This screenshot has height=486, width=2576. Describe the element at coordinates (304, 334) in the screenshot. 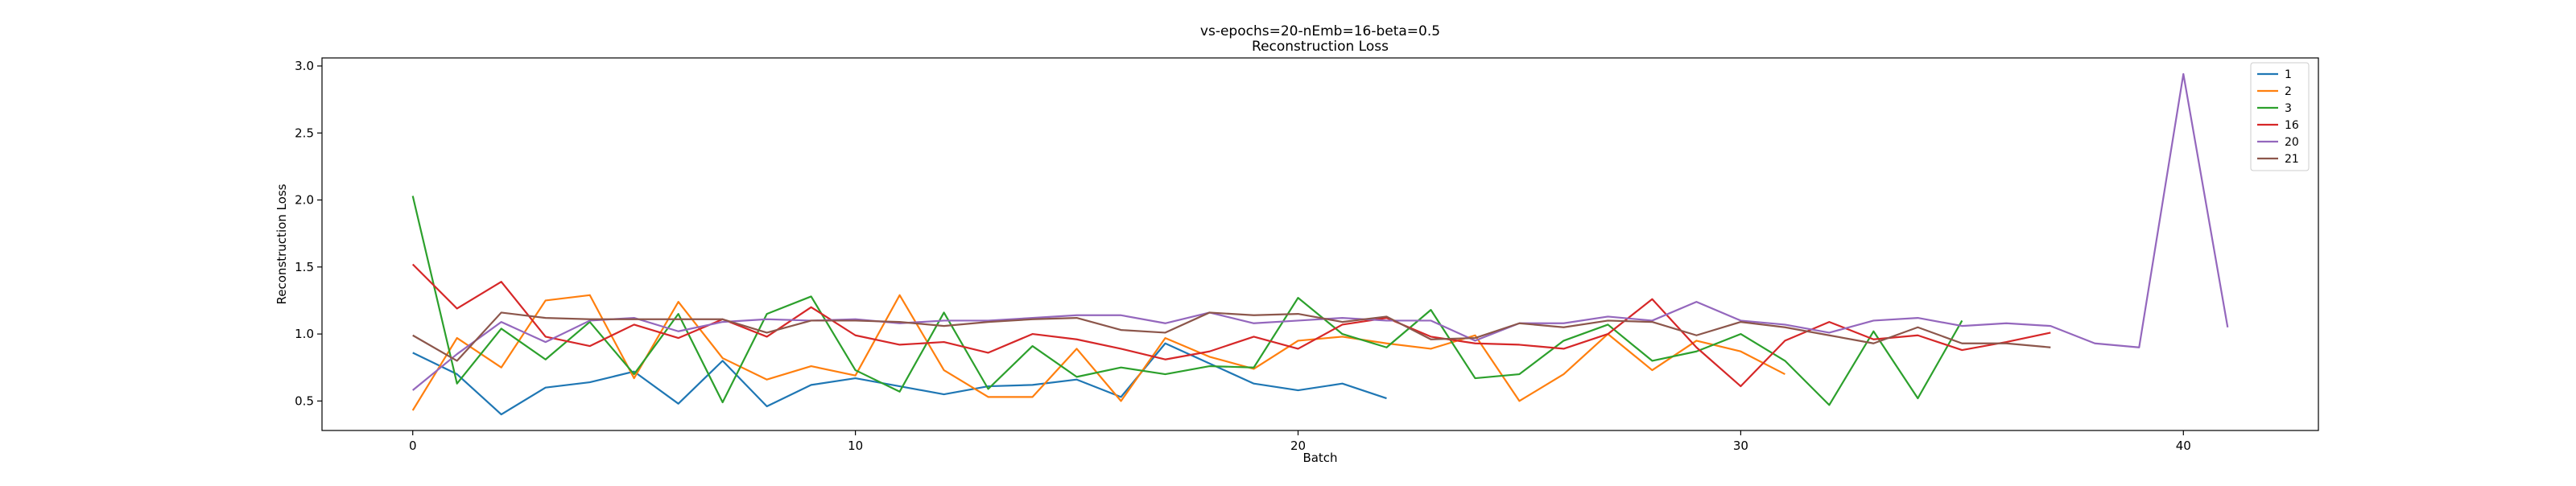

I see `y-tick-label: 1.0` at that location.